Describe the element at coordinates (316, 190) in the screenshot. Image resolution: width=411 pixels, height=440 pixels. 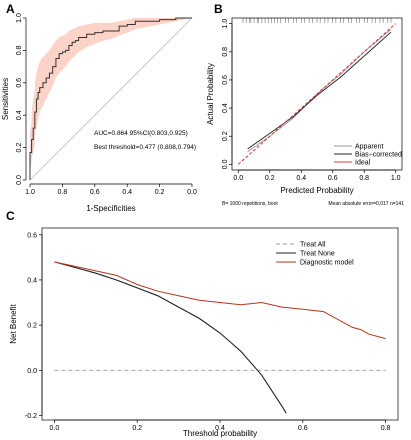
I see `calibration-x-axis-label: Predicted Probability` at that location.